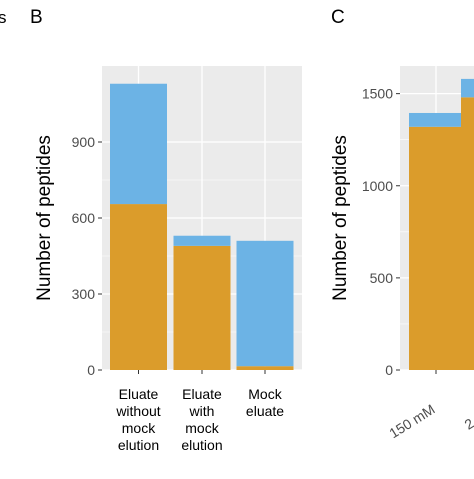  Describe the element at coordinates (84, 294) in the screenshot. I see `y-tick-label: 300` at that location.